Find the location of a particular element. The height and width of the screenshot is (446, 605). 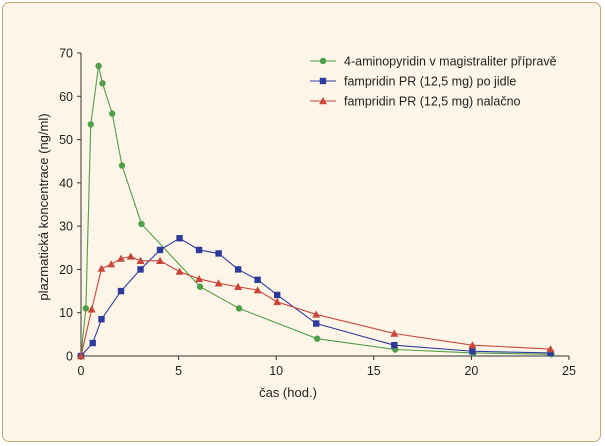

x-tick-label: 10 is located at coordinates (276, 371).